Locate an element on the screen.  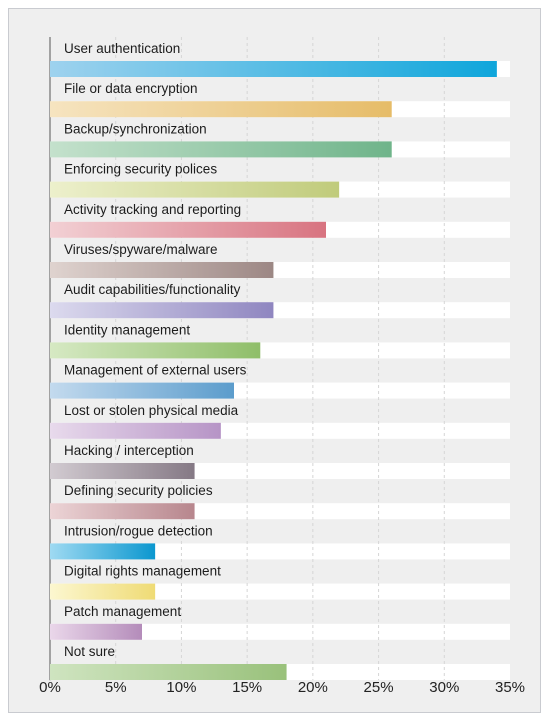
category-label: File or data encryption is located at coordinates (131, 88).